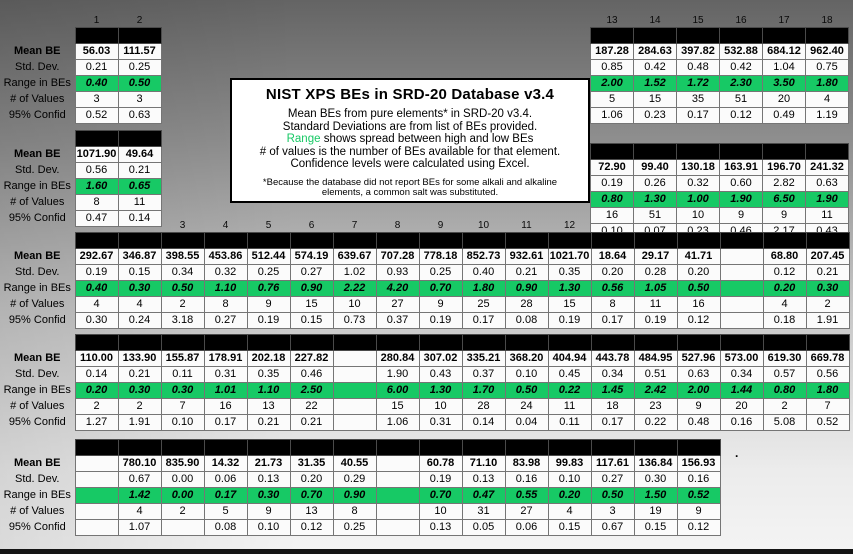 The width and height of the screenshot is (853, 554). What do you see at coordinates (397, 272) in the screenshot?
I see `value-cell: 0.93` at bounding box center [397, 272].